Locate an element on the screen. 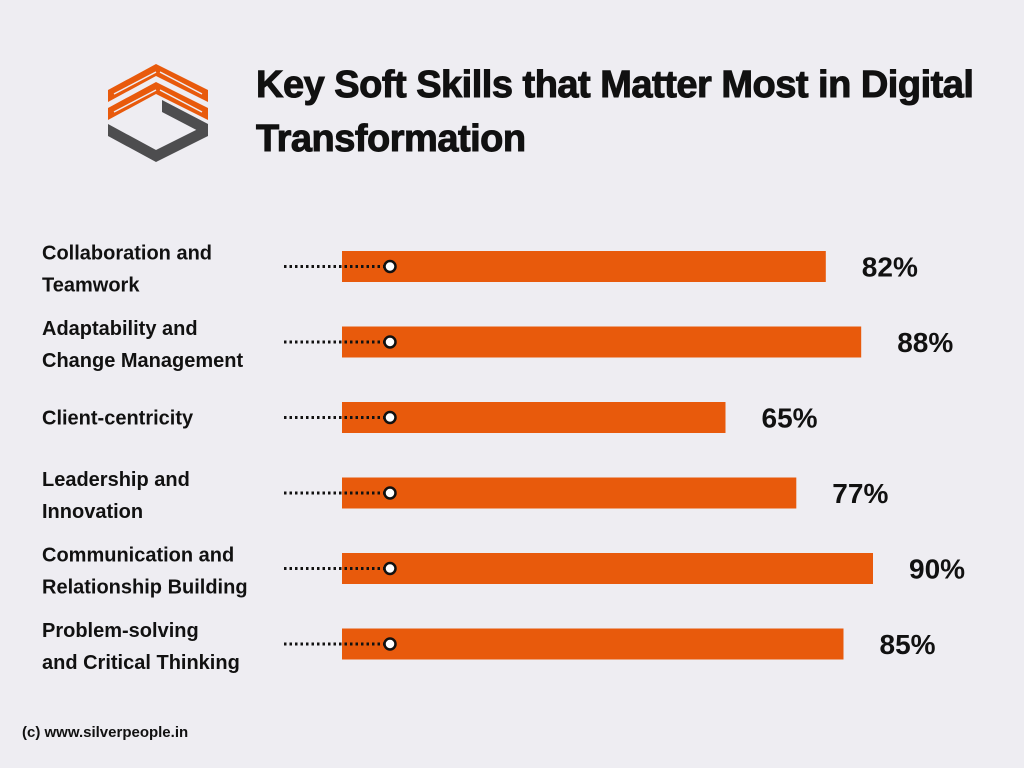  category-label-line: and Critical Thinking is located at coordinates (141, 663).